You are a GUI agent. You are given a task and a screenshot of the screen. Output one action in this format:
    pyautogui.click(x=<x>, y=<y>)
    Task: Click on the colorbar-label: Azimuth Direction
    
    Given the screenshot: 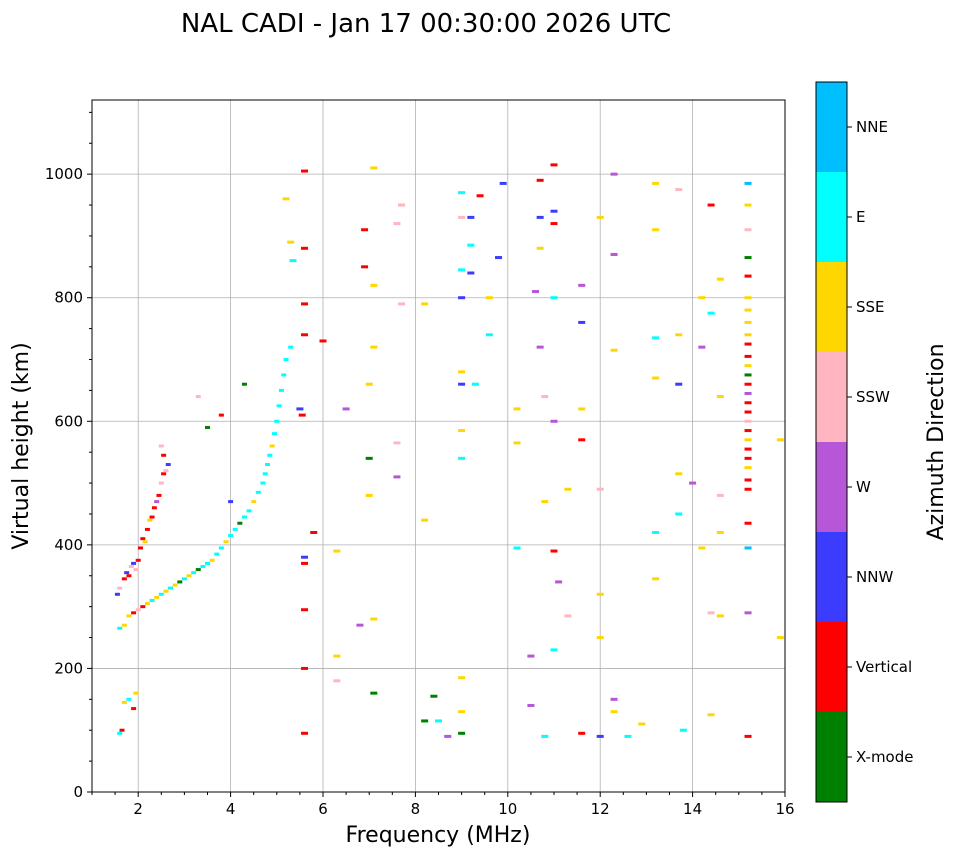 What is the action you would take?
    pyautogui.click(x=936, y=441)
    